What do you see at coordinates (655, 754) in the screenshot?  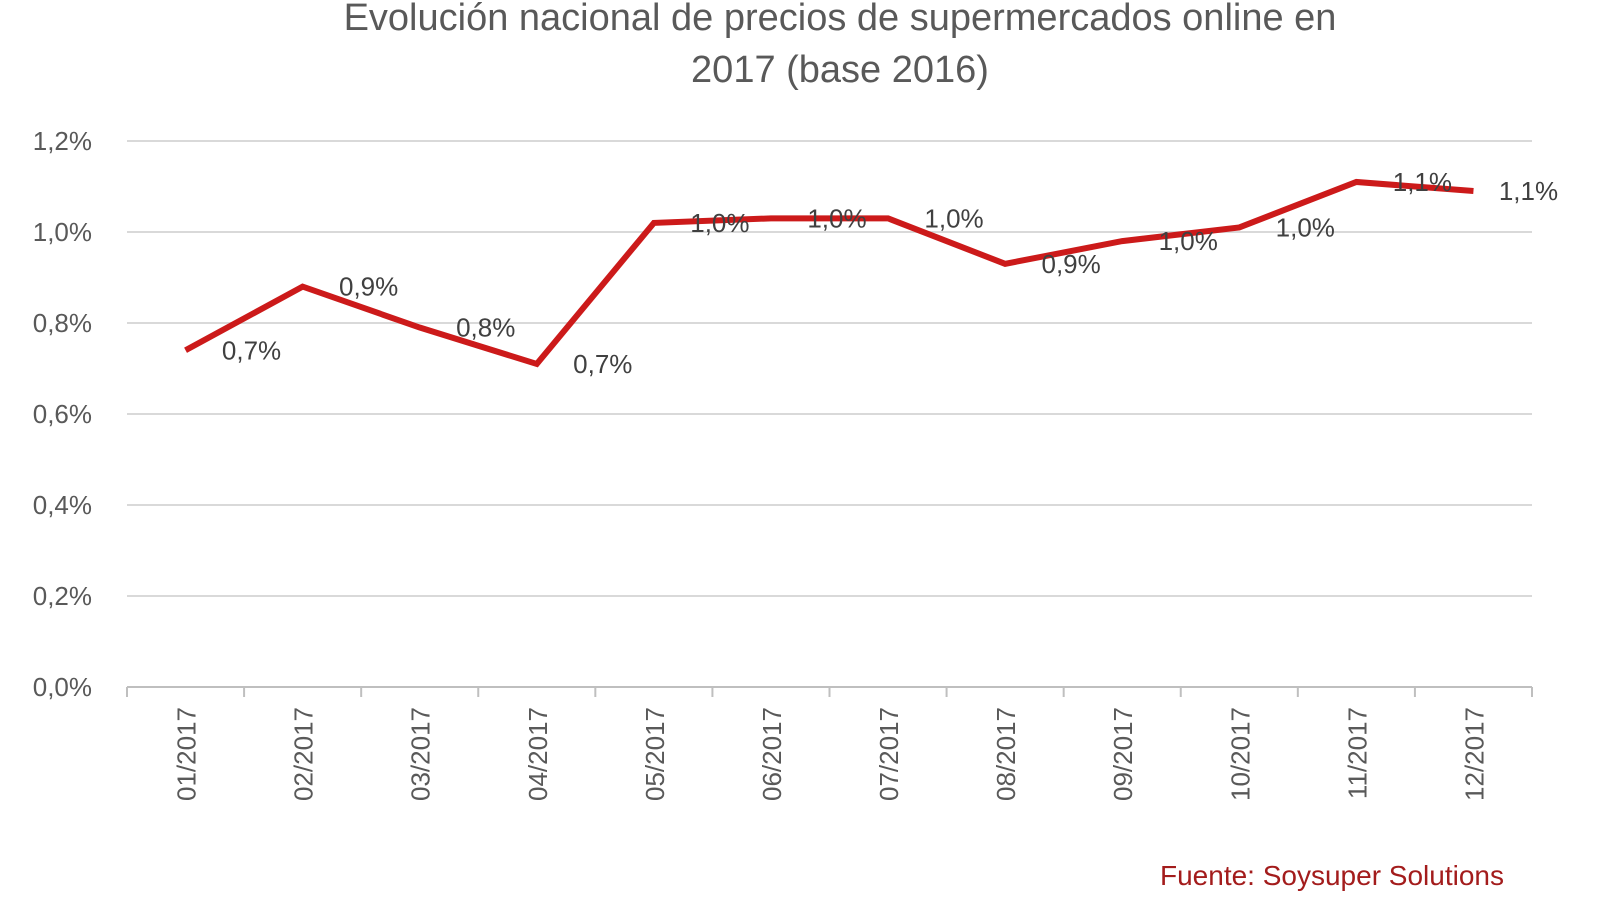 I see `x-tick-label: 05/2017` at bounding box center [655, 754].